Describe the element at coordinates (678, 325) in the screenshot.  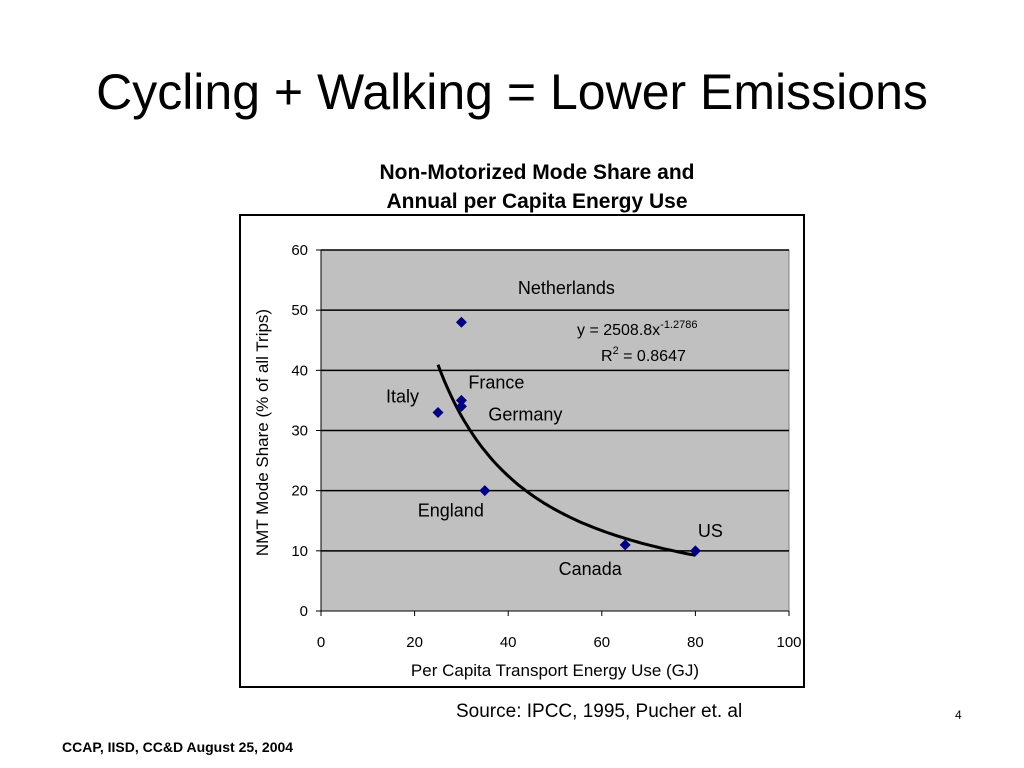
I see `equation-exponent: -1.2786` at that location.